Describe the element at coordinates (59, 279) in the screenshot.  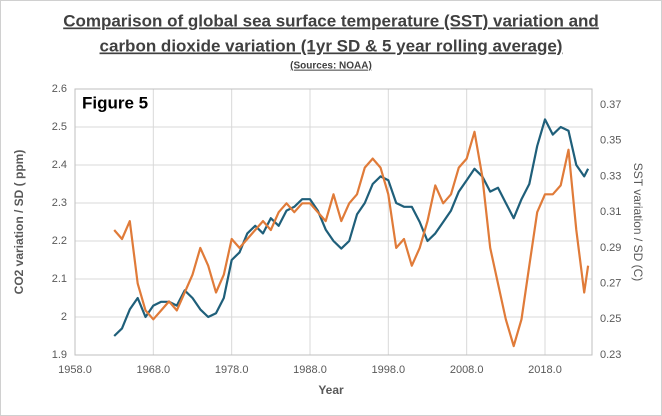
I see `y-tick-label: 2.1` at that location.